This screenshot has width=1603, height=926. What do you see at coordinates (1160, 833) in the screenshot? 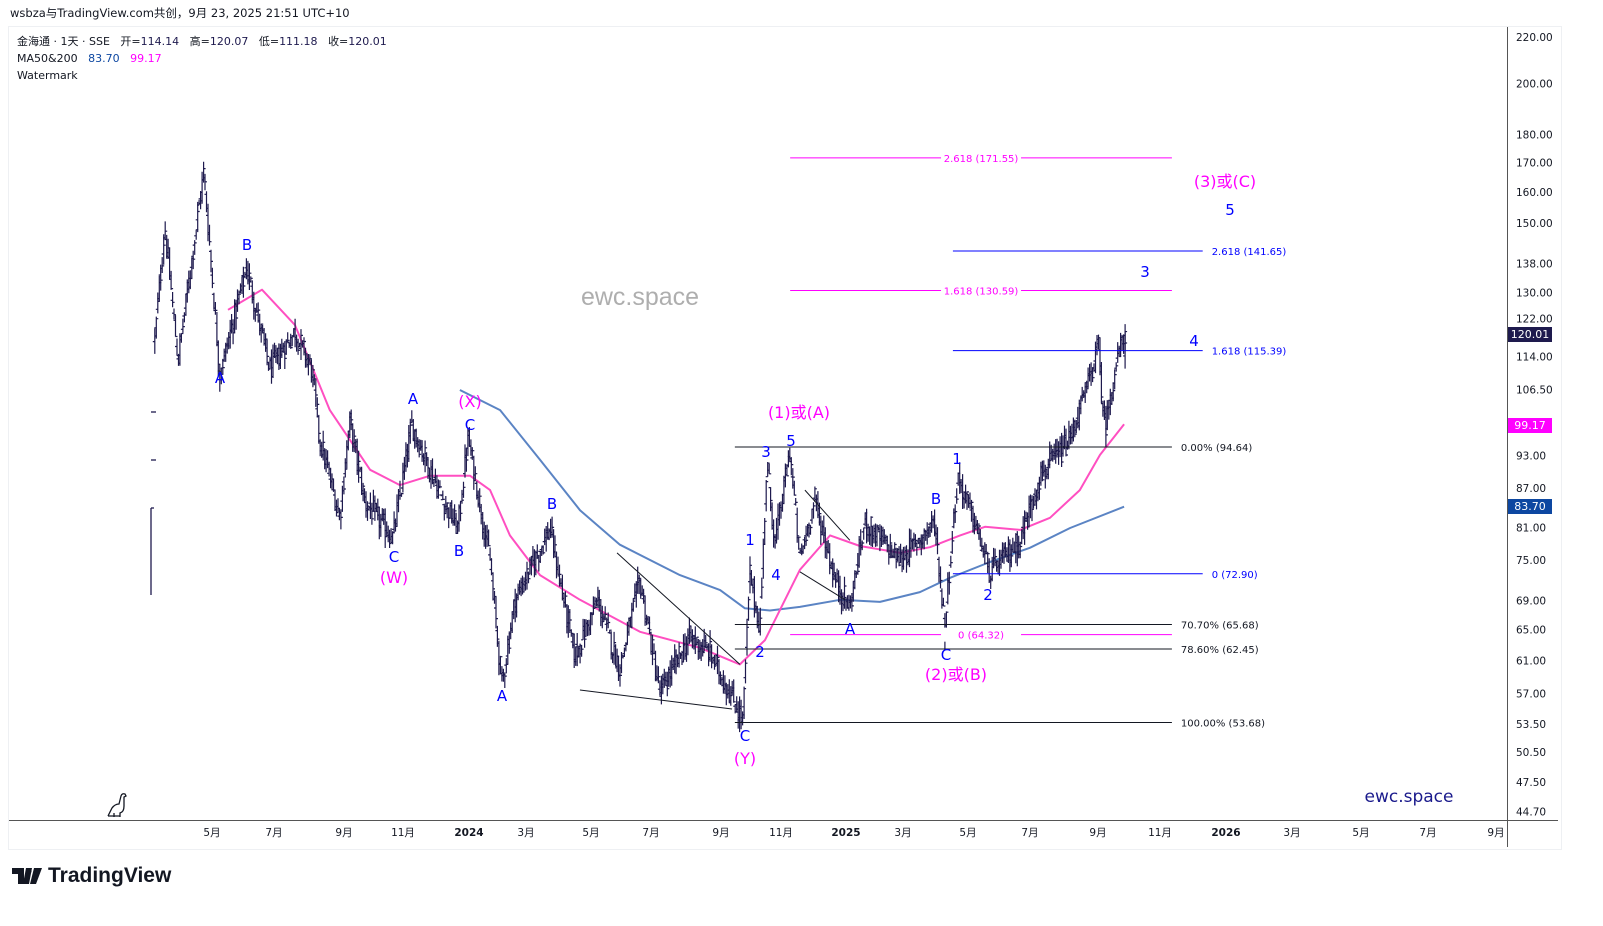
I see `time-tick-label: 11月` at bounding box center [1160, 833].